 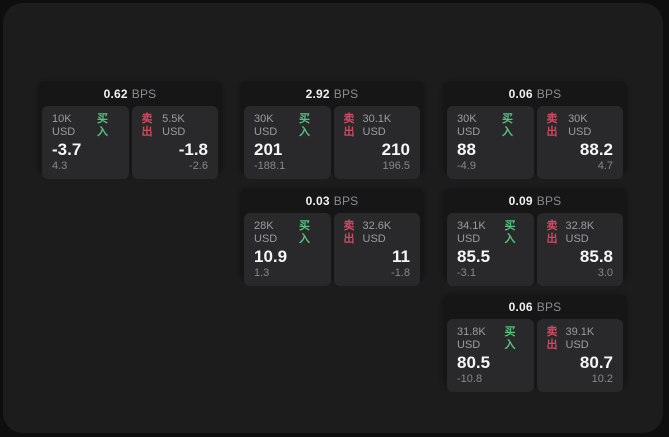 I want to click on buy-delta: -188.1, so click(x=270, y=166).